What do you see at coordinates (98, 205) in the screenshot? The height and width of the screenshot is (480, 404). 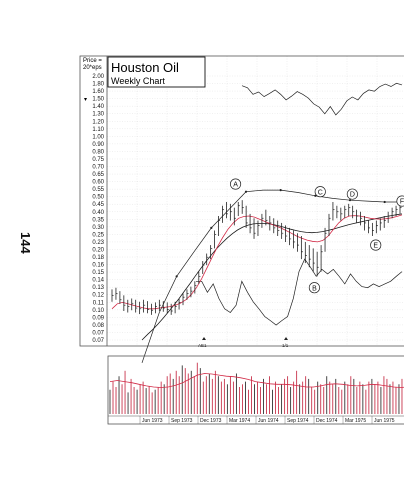 I see `price-tick-label: 0.45` at bounding box center [98, 205].